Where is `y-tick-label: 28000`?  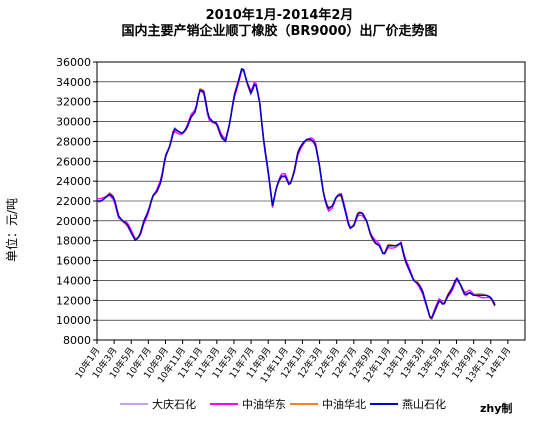
y-tick-label: 28000 is located at coordinates (73, 141).